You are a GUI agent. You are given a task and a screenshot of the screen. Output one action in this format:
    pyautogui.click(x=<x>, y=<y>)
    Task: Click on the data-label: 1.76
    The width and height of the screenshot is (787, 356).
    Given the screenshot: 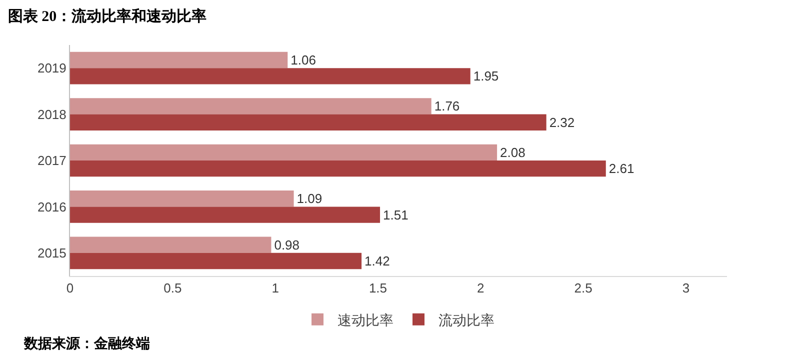 What is the action you would take?
    pyautogui.click(x=447, y=106)
    